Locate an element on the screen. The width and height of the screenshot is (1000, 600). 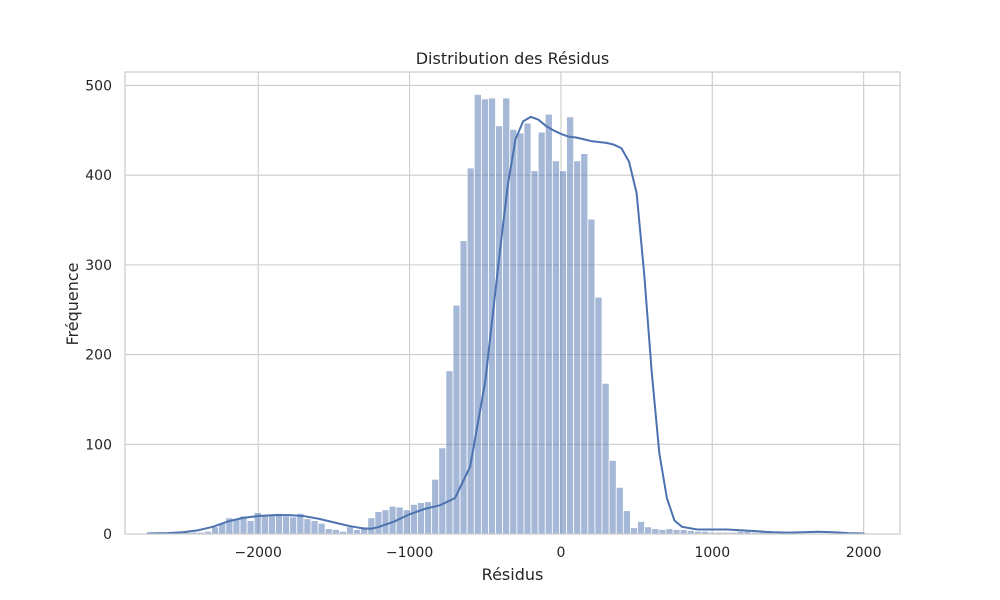
y-tick-label: 200 is located at coordinates (98, 356).